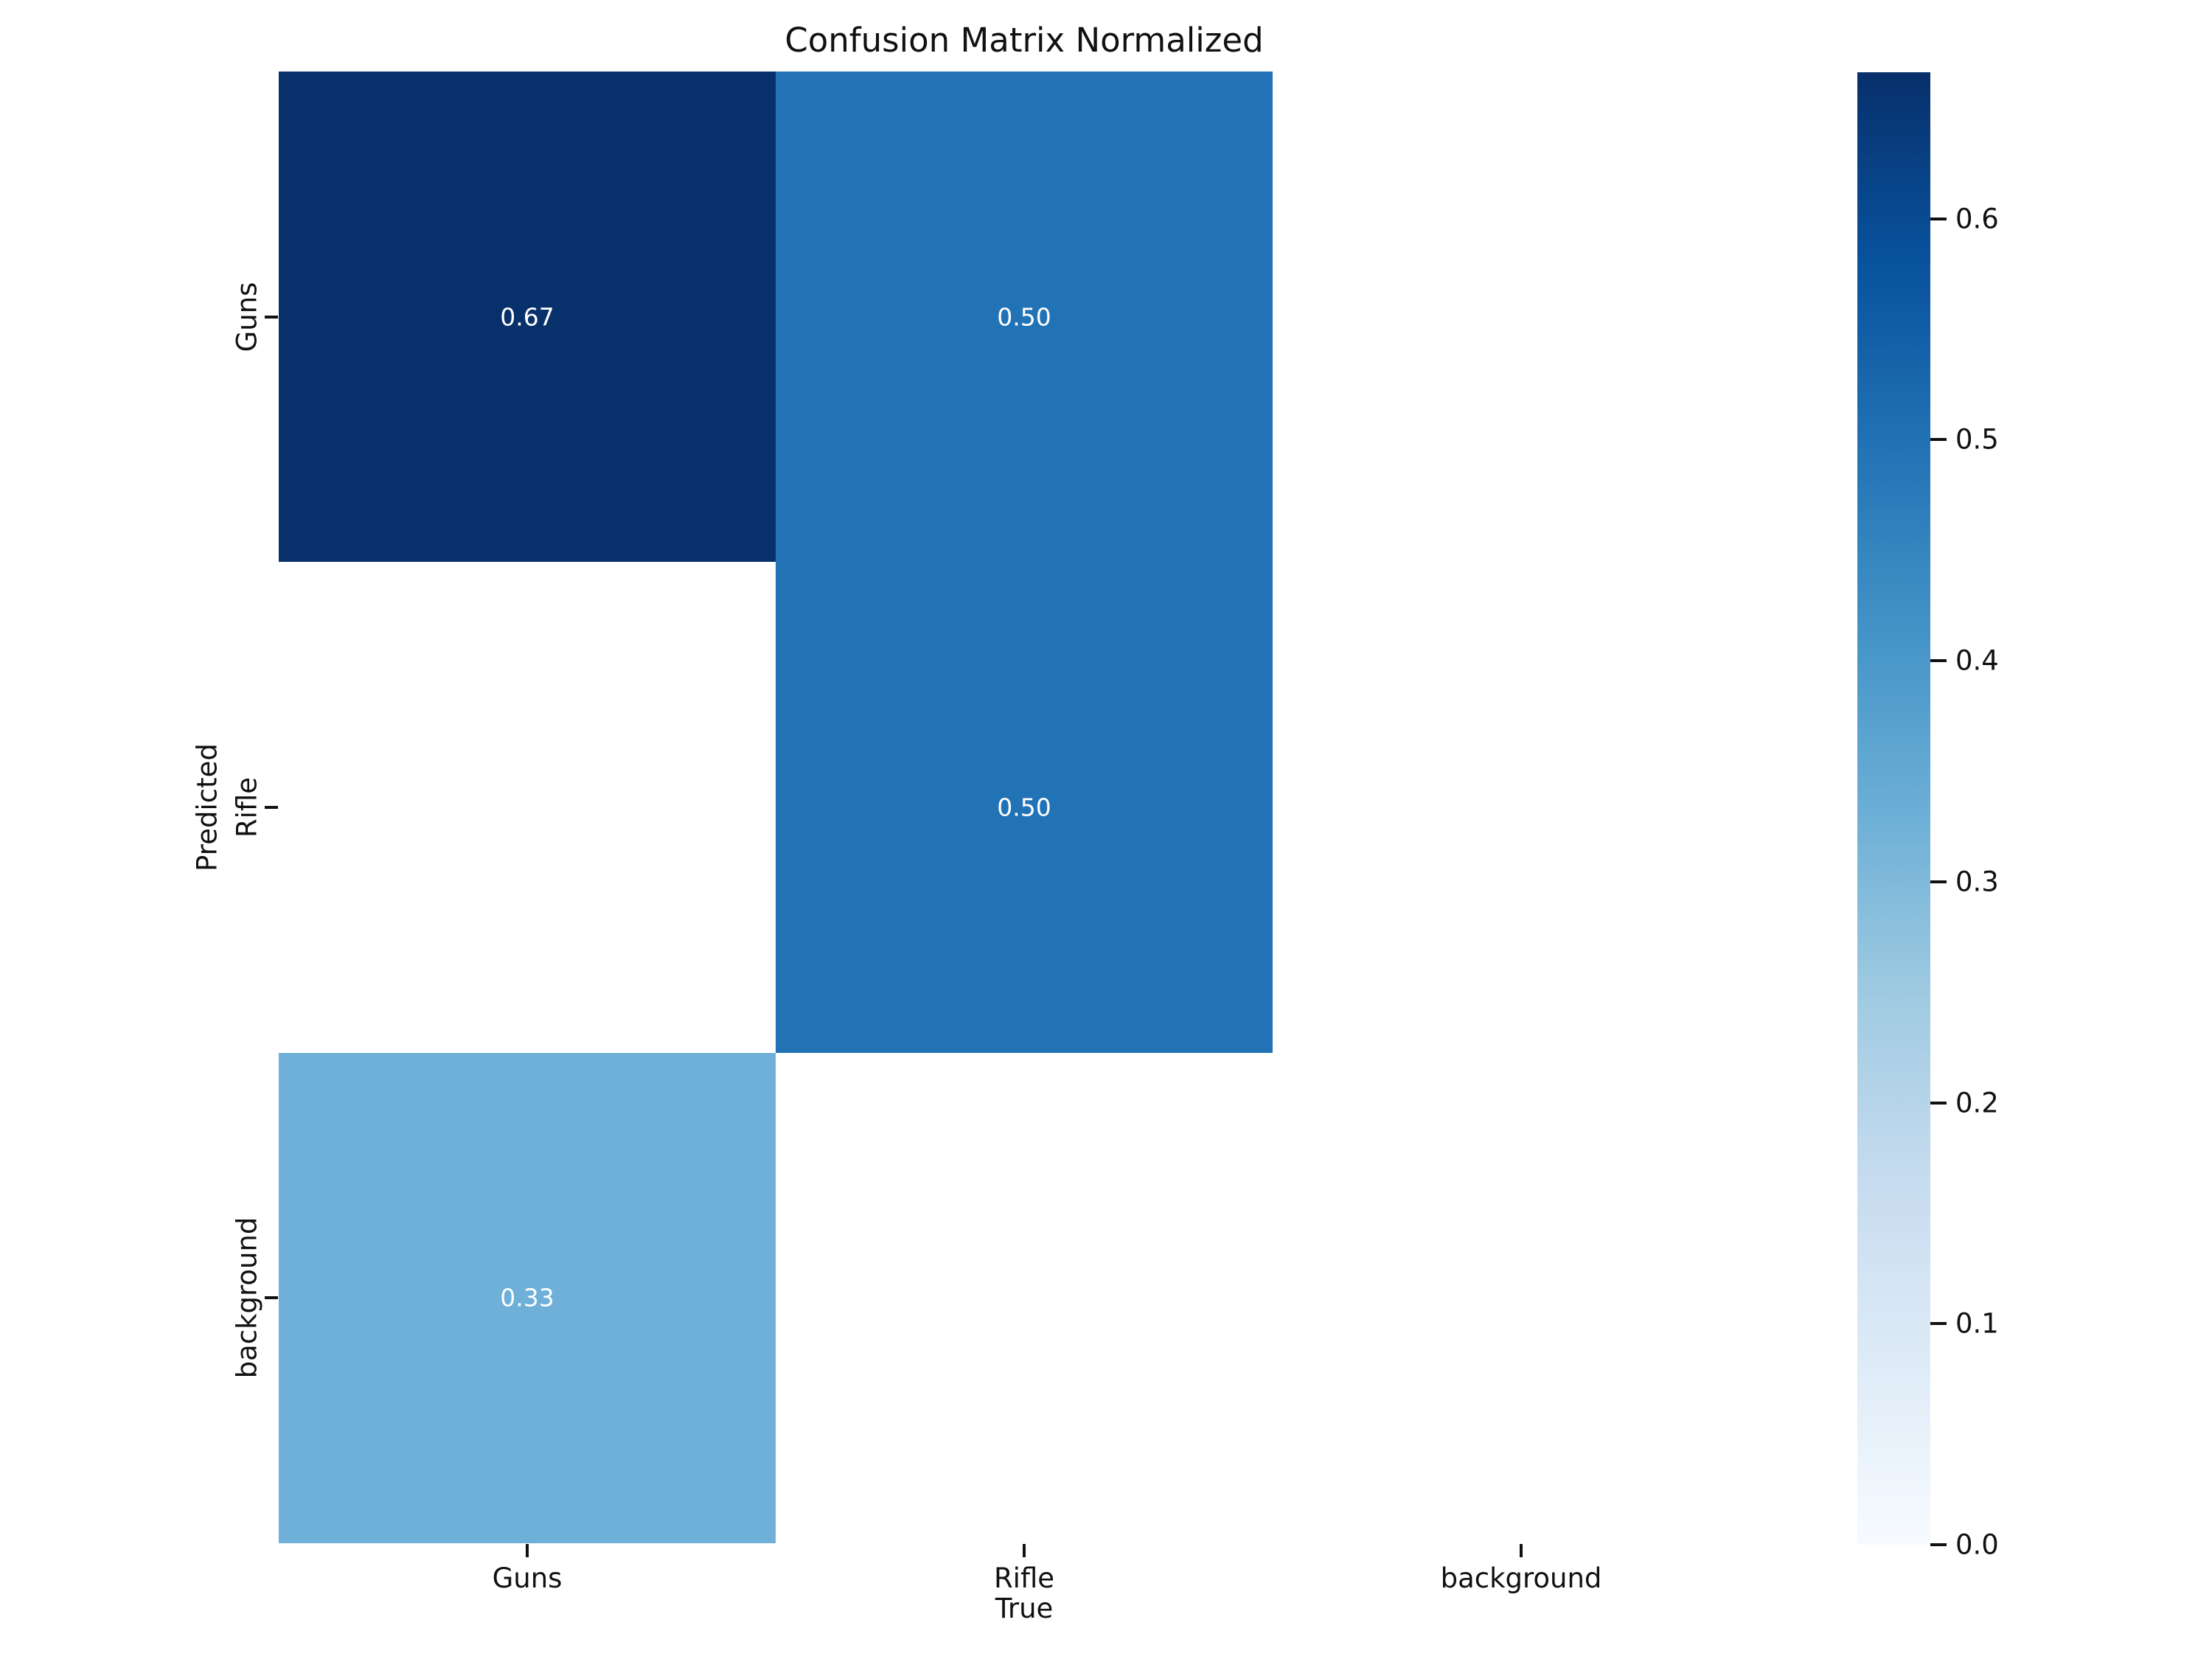 The image size is (2212, 1659). I want to click on colorbar-tick-label: 0.0, so click(1977, 1544).